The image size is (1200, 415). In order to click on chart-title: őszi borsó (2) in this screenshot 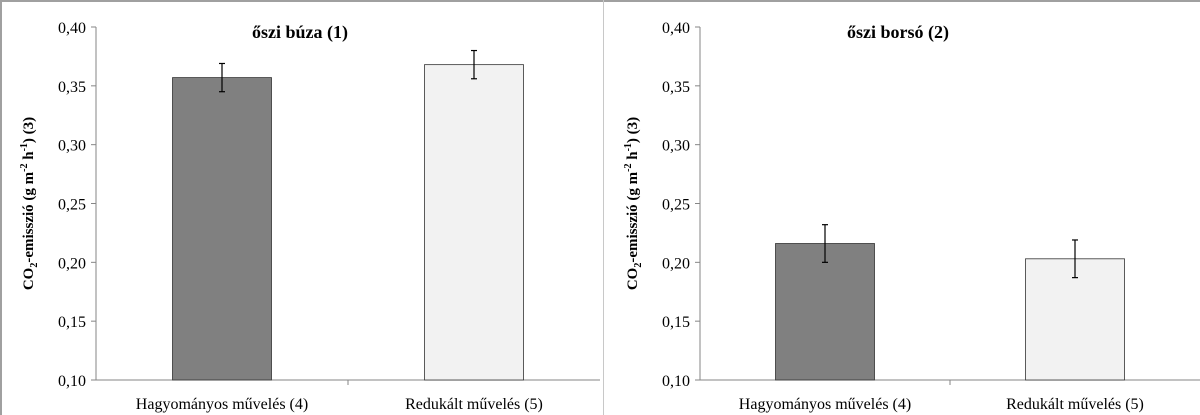, I will do `click(898, 32)`.